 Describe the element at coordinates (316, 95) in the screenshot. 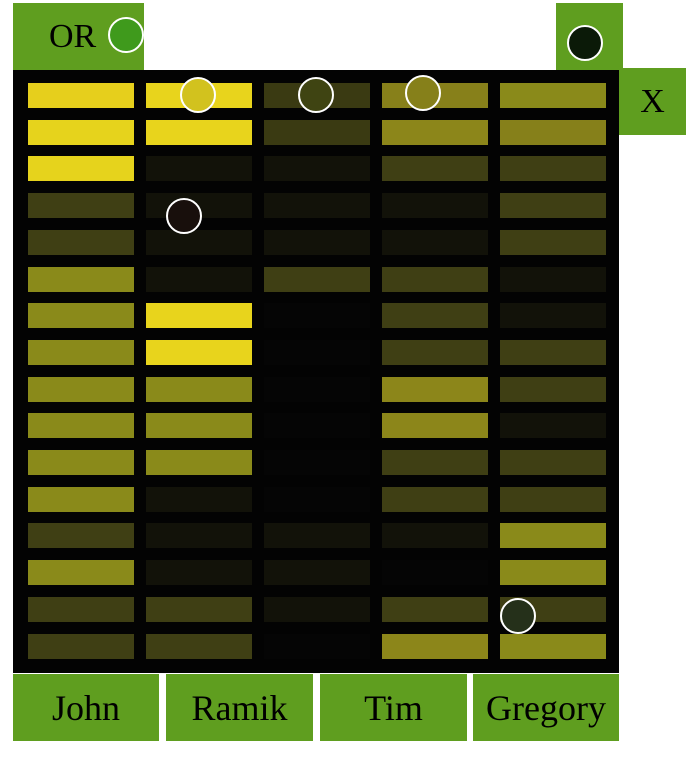

I see `marker-mid-top` at that location.